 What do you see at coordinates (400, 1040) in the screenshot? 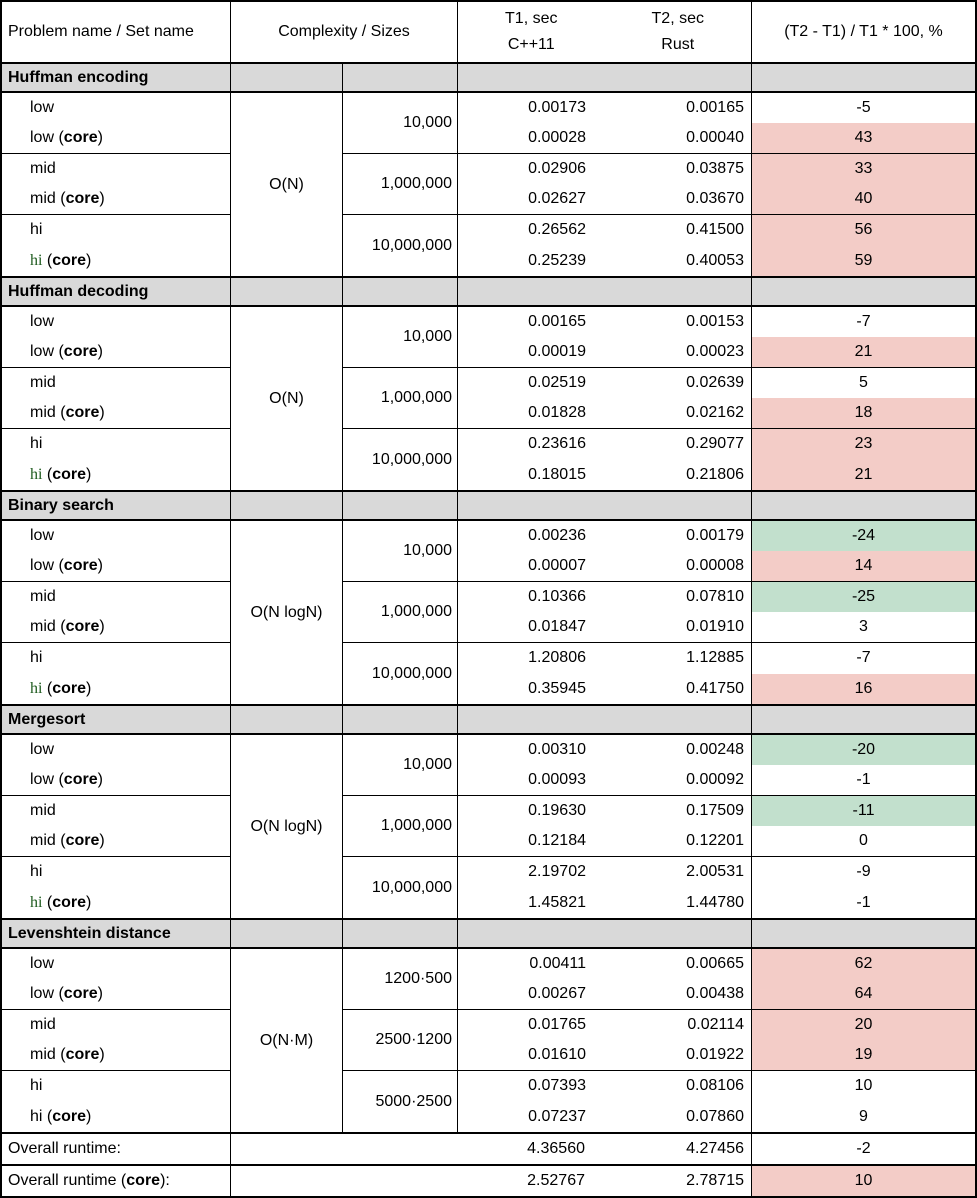
I see `size-cell: 2500·1200` at bounding box center [400, 1040].